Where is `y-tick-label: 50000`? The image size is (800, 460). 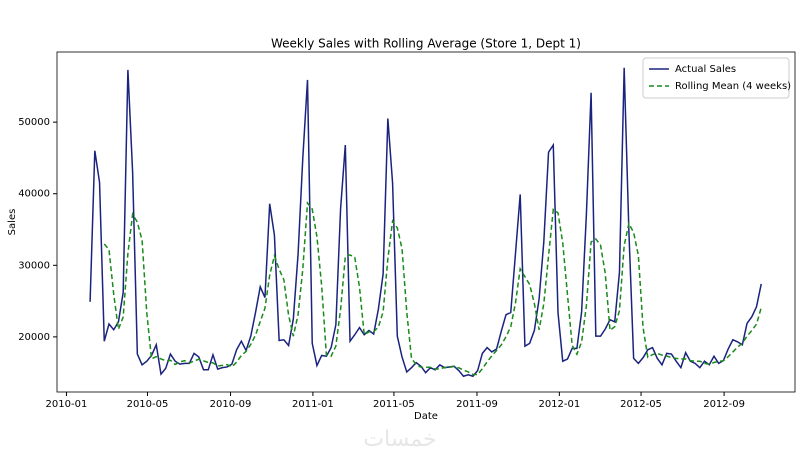
y-tick-label: 50000 is located at coordinates (34, 122).